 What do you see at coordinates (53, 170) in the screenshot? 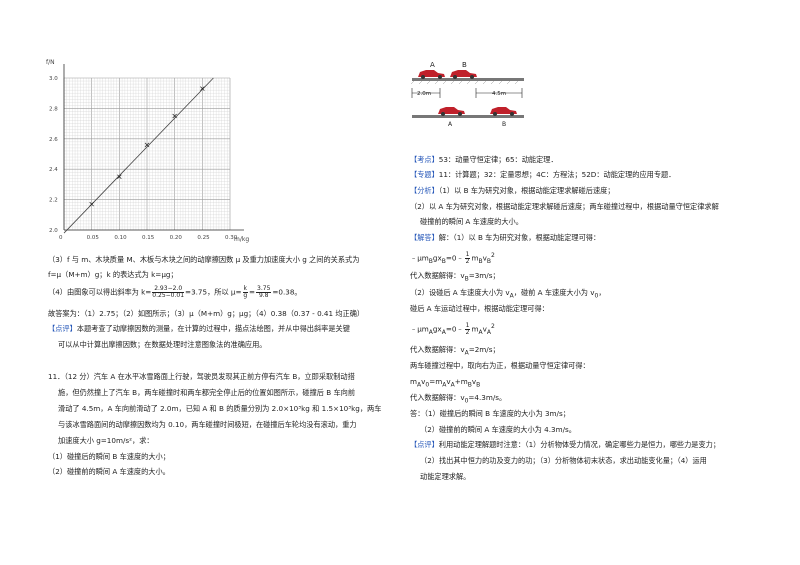
I see `y-tick-label: 2.4` at bounding box center [53, 170].